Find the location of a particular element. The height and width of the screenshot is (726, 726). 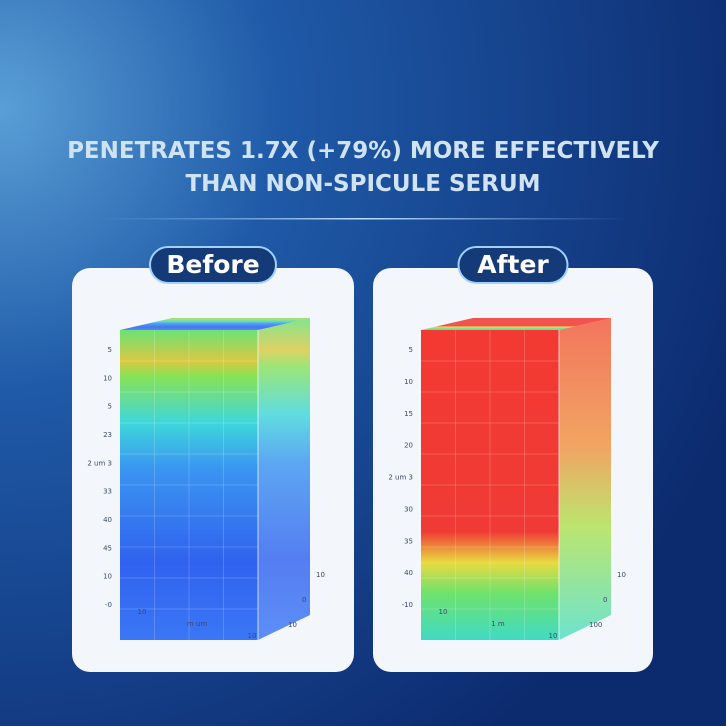

panel-label: After is located at coordinates (513, 264).